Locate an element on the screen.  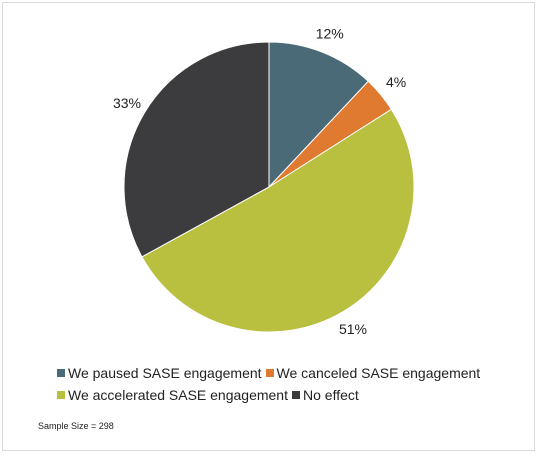
data-label-1: 4% is located at coordinates (396, 82).